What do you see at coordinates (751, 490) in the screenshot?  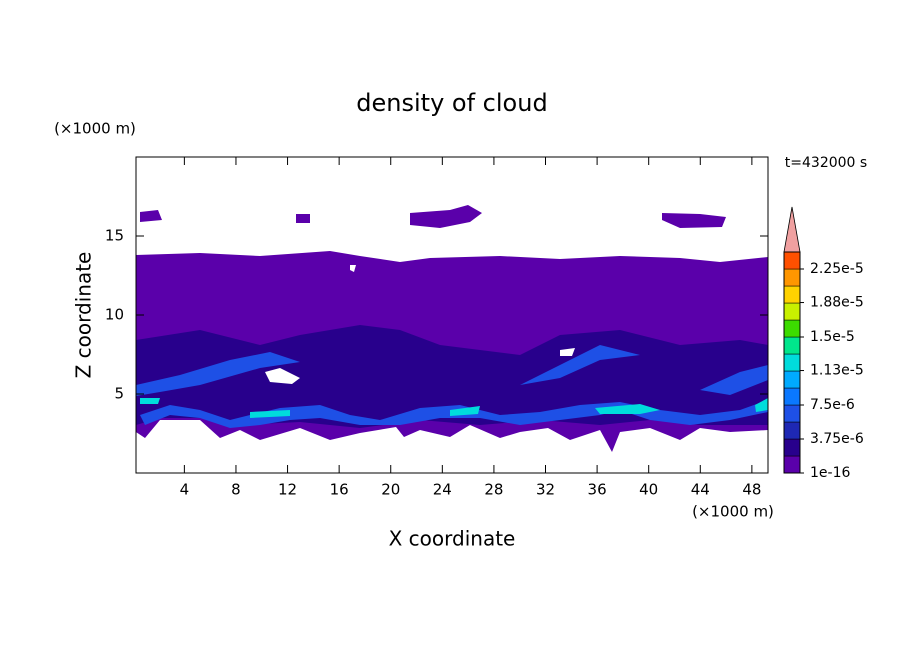 I see `x-tick-label: 48` at bounding box center [751, 490].